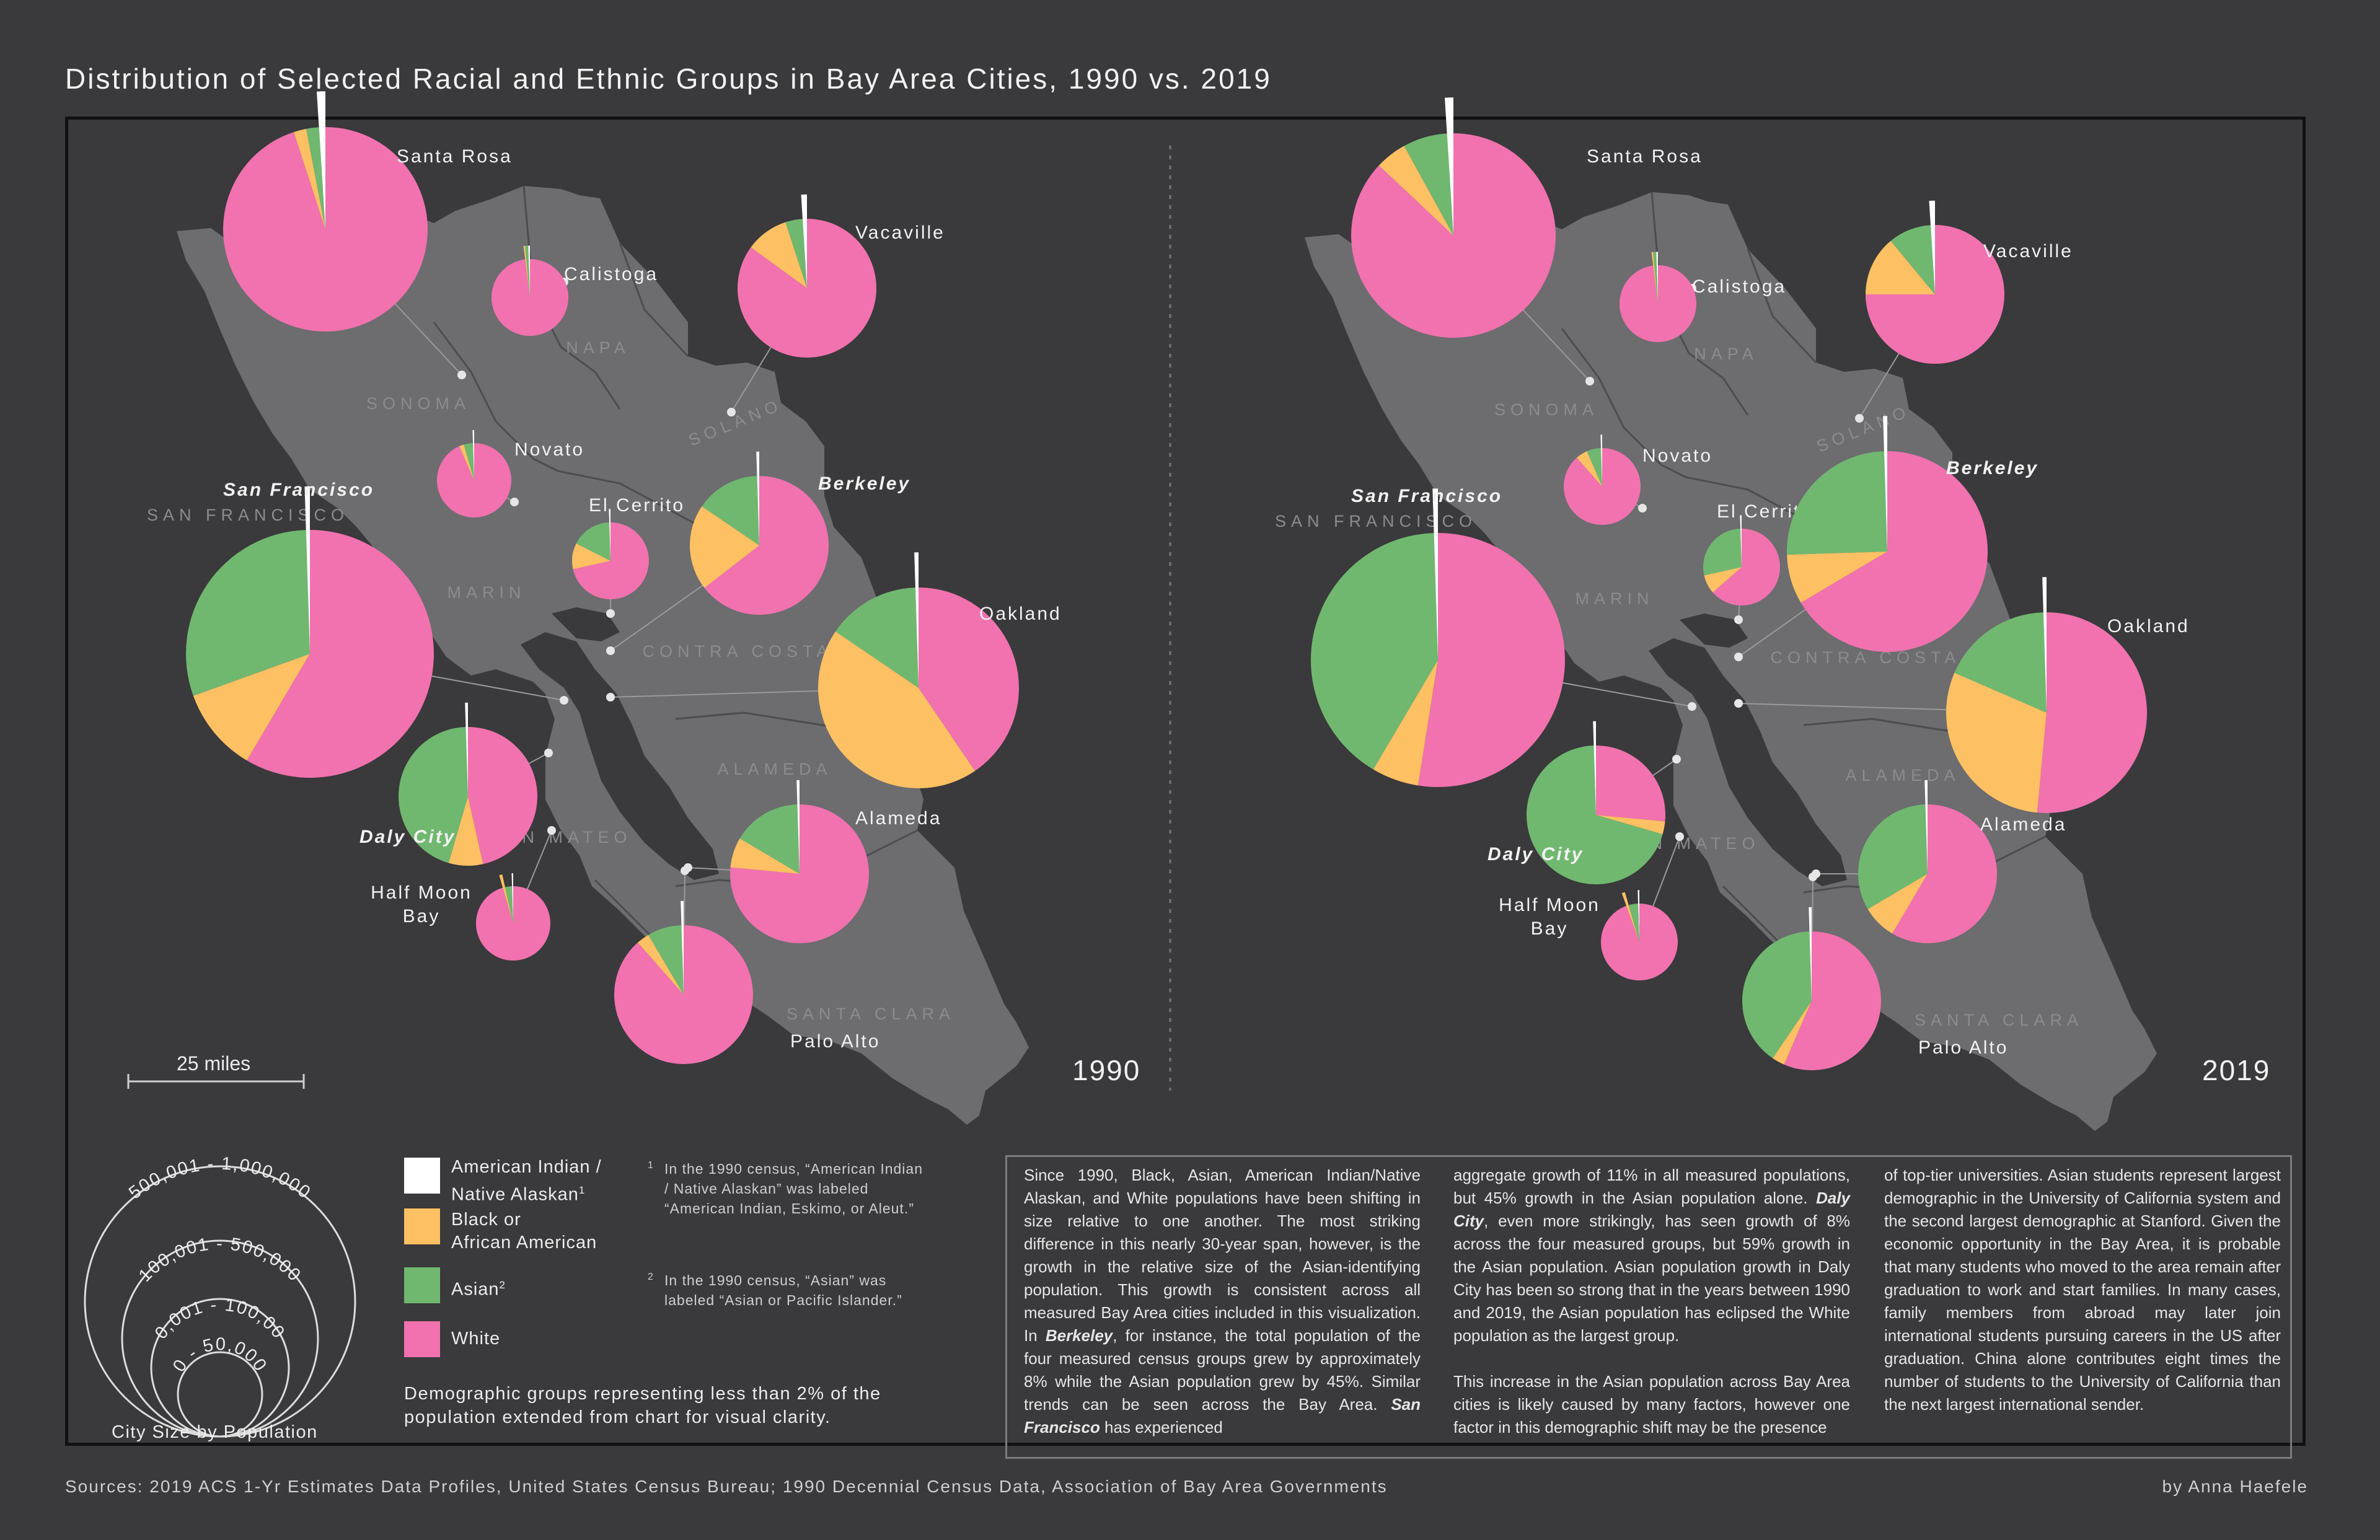  I want to click on city-label-berkeley-1990: Berkeley, so click(864, 483).